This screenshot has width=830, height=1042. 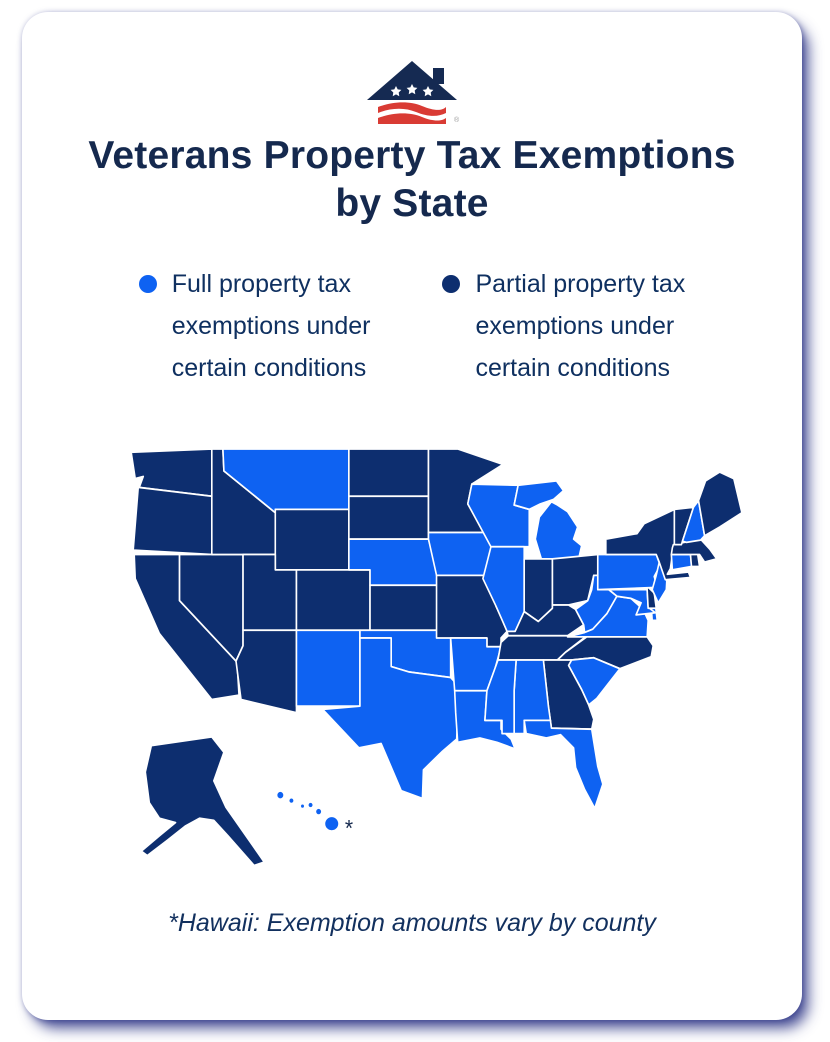 What do you see at coordinates (412, 109) in the screenshot?
I see `logo-stripe-top` at bounding box center [412, 109].